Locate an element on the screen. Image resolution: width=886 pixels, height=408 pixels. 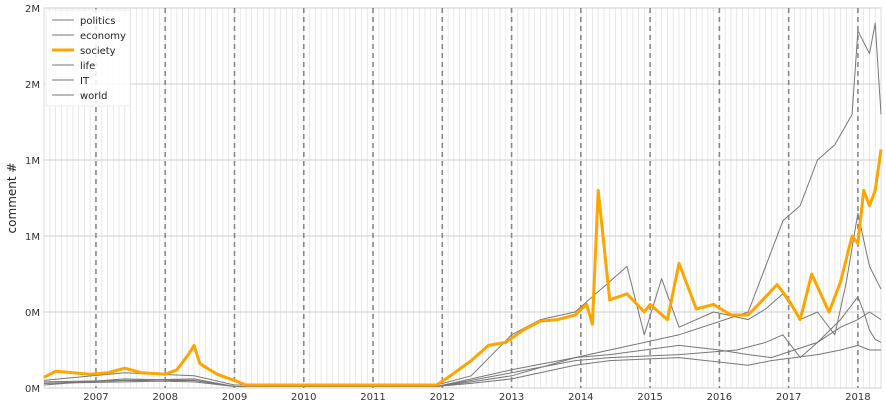
x-tick-label: 2009 is located at coordinates (234, 397).